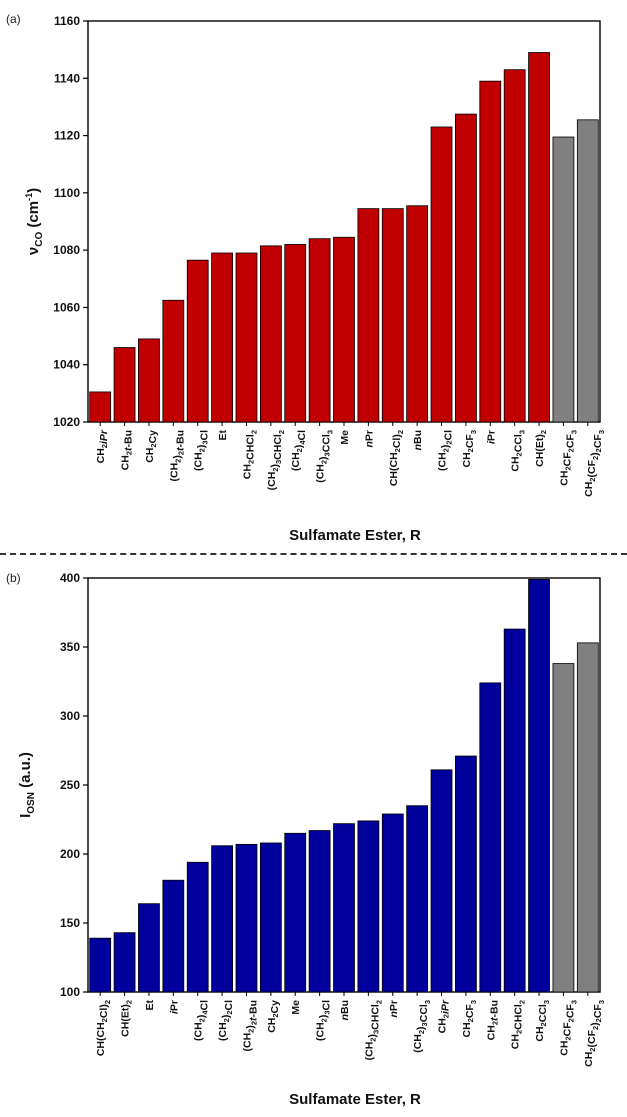 Image resolution: width=627 pixels, height=1117 pixels. What do you see at coordinates (396, 458) in the screenshot?
I see `chart-a-xtick-label: CH(CH2Cl)2` at bounding box center [396, 458].